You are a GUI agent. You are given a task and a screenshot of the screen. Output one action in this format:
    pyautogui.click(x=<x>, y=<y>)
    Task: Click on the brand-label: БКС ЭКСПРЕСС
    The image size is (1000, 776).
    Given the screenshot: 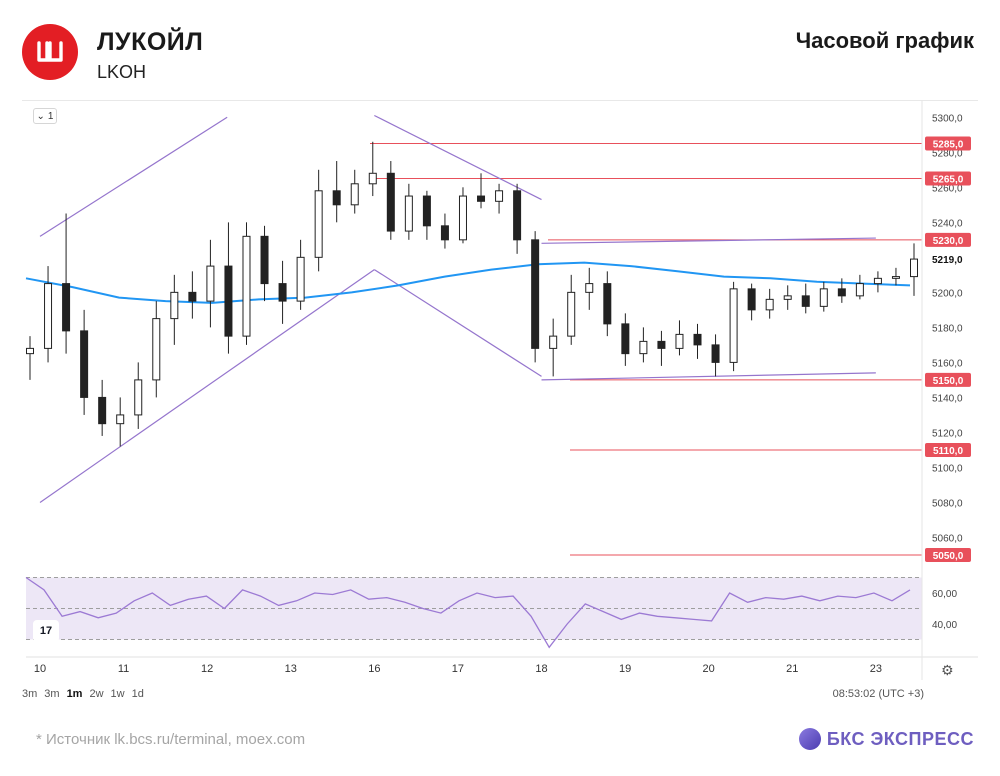 What is the action you would take?
    pyautogui.click(x=900, y=738)
    